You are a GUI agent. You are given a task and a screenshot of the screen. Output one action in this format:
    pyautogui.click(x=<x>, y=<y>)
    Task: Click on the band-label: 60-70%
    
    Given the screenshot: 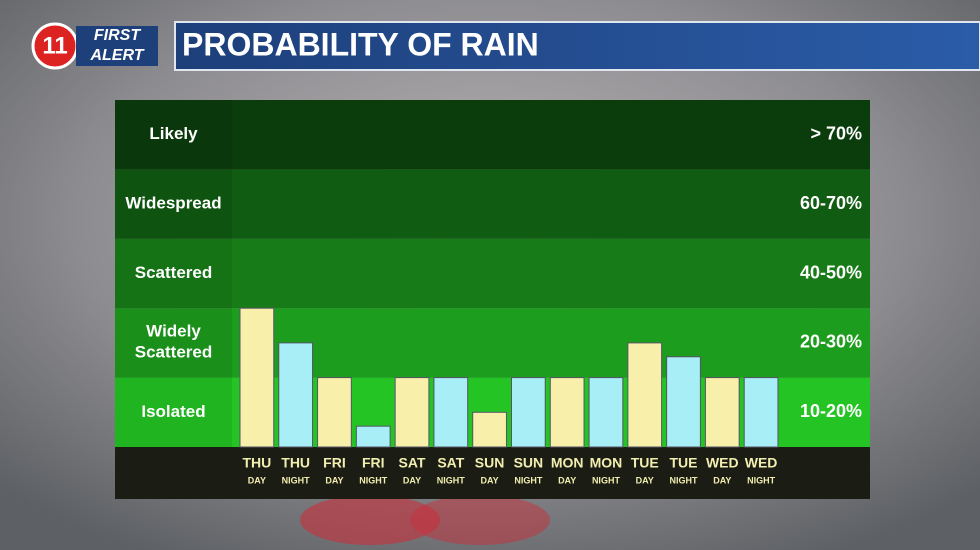 What is the action you would take?
    pyautogui.click(x=831, y=203)
    